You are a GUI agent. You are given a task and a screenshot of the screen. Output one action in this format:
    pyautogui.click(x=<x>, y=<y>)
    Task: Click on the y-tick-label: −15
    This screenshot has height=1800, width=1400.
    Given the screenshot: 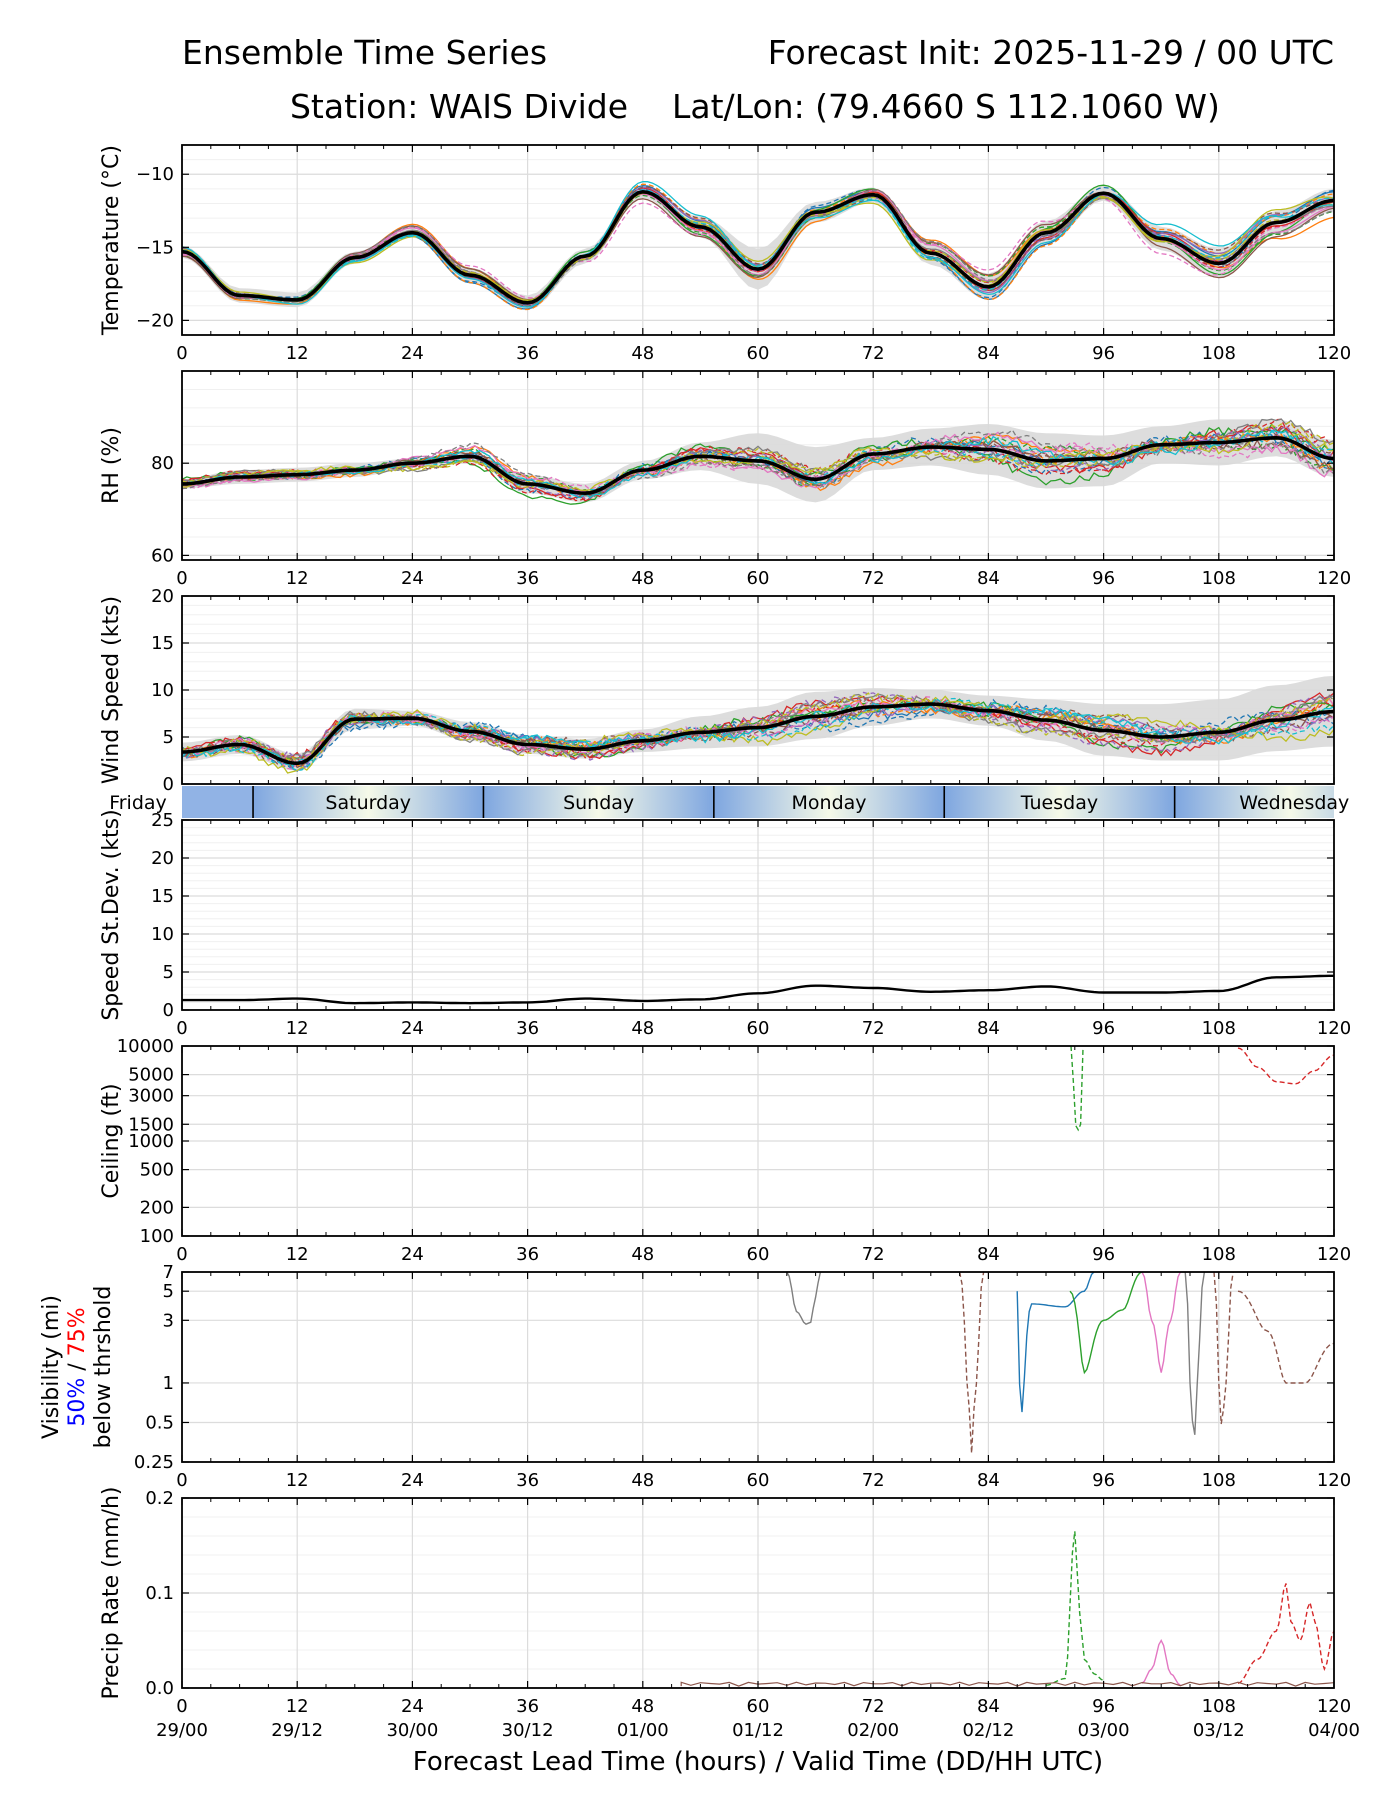 What is the action you would take?
    pyautogui.click(x=155, y=247)
    